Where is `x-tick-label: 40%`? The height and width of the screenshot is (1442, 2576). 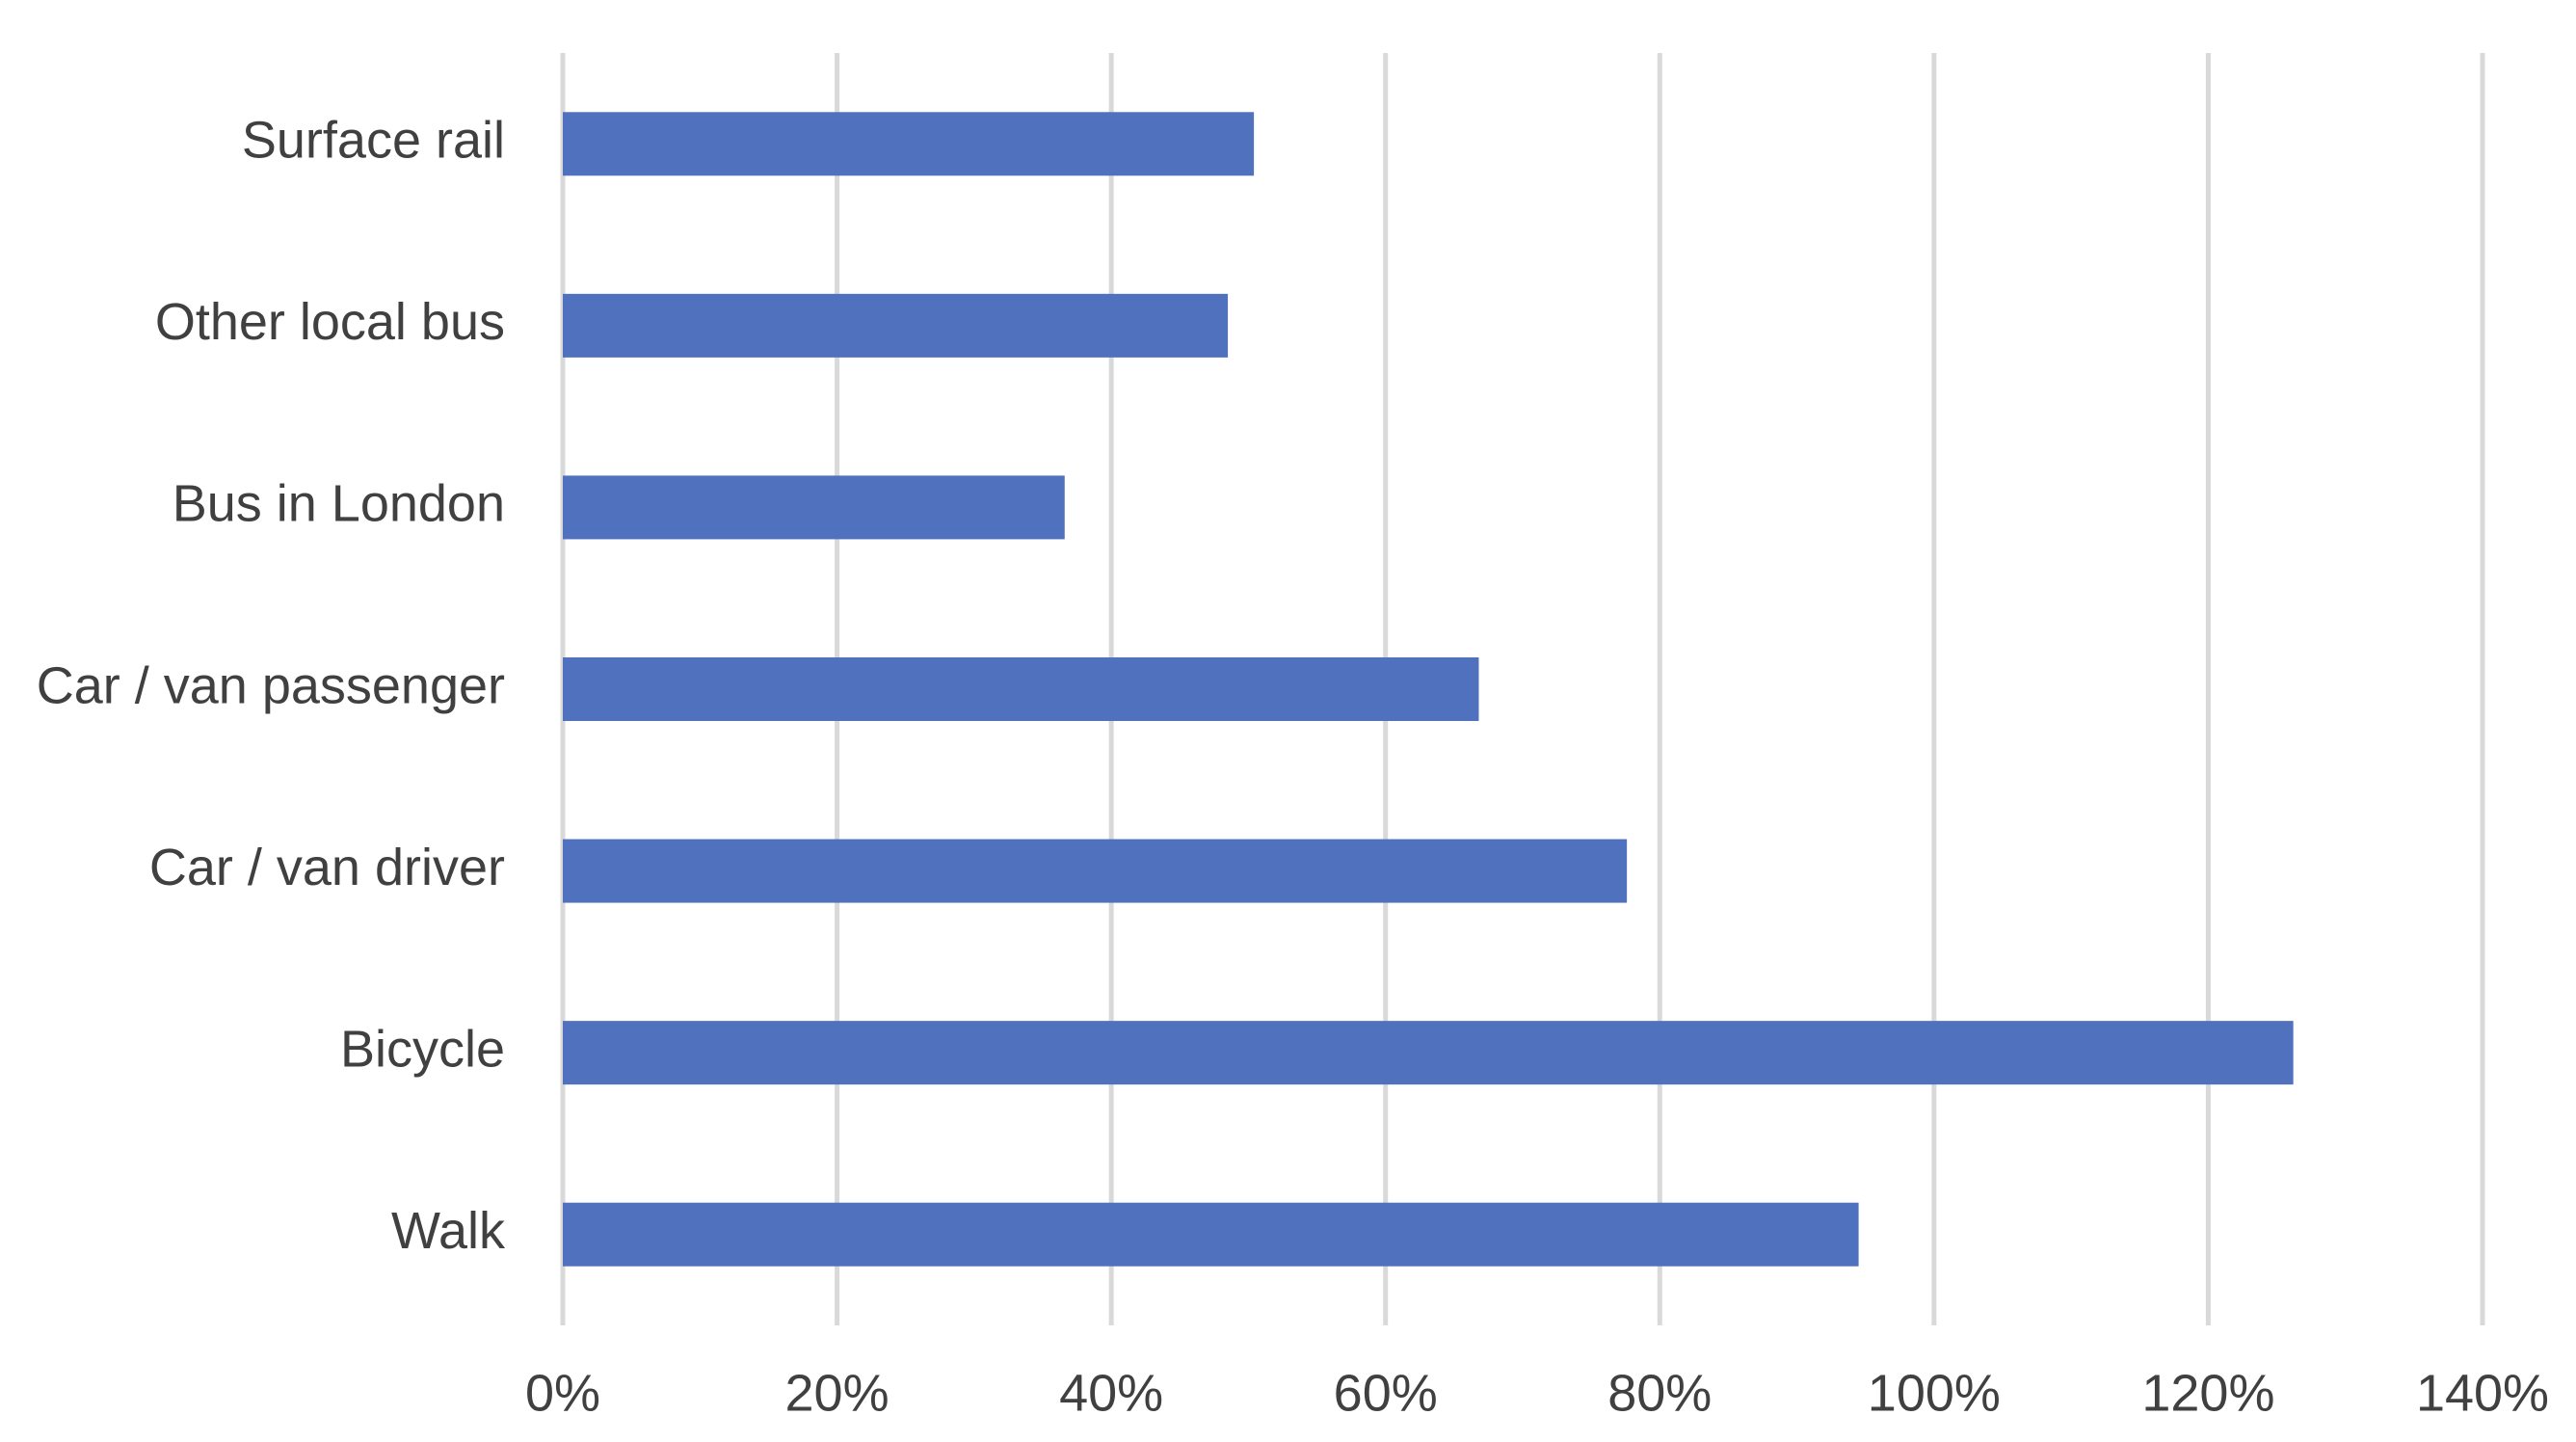
x-tick-label: 40% is located at coordinates (1111, 1393).